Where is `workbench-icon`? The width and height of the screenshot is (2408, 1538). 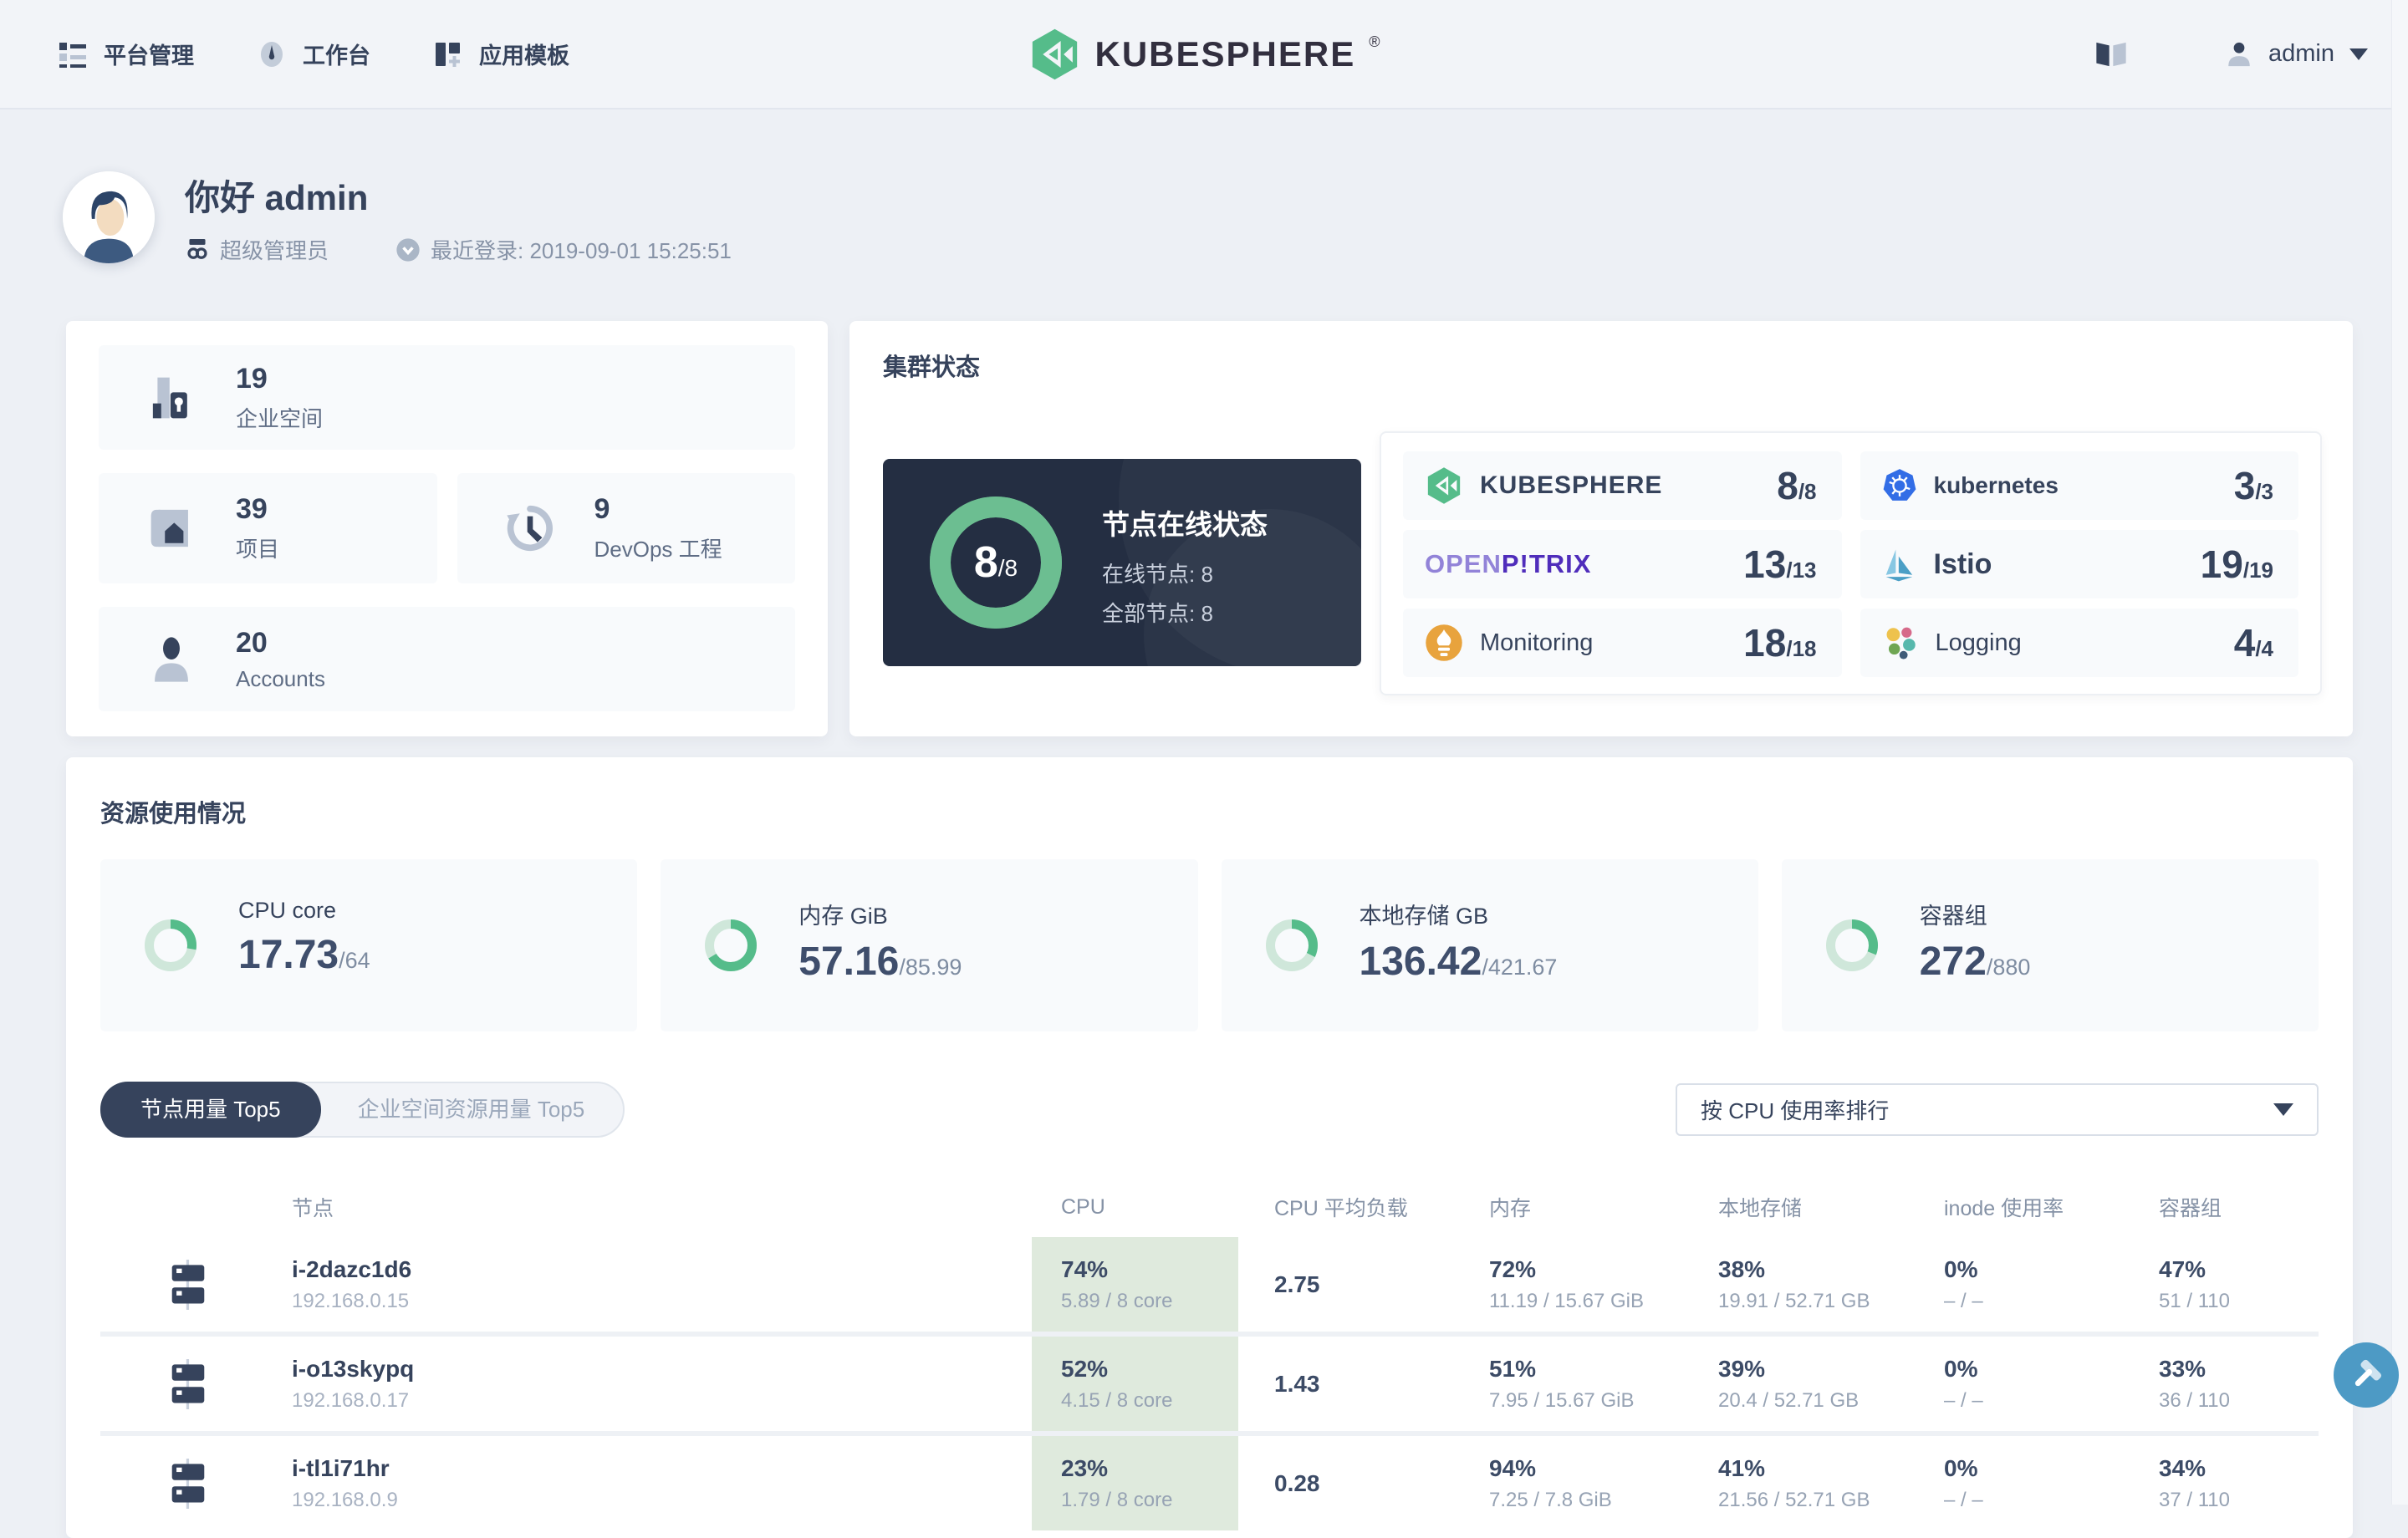
workbench-icon is located at coordinates (272, 54).